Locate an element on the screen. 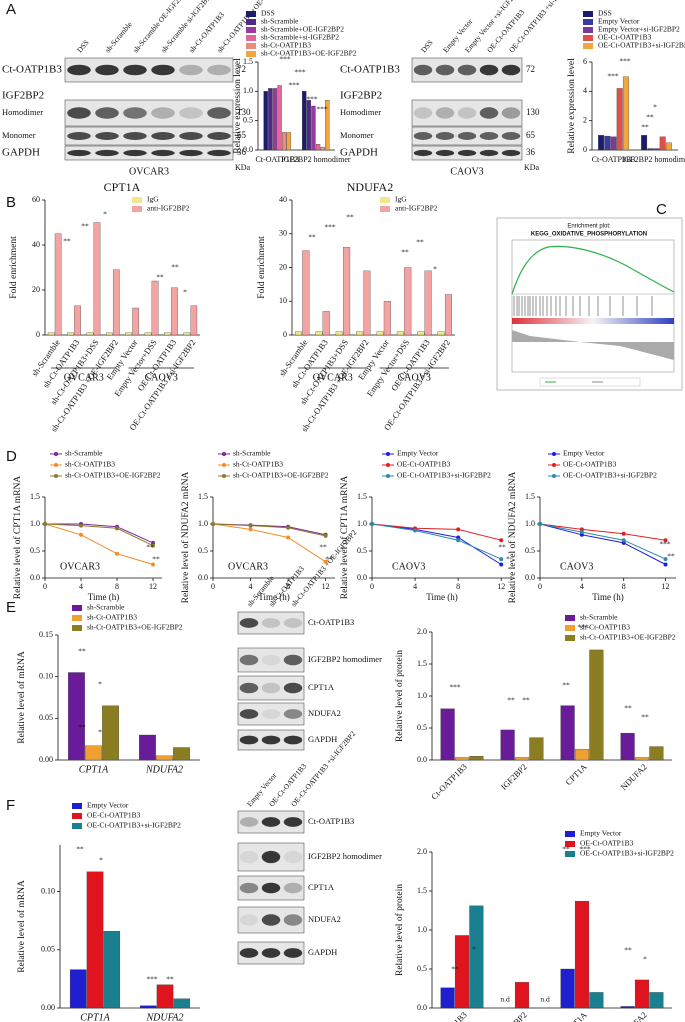 This screenshot has height=1022, width=685. legend-label: Empty Vector+si-IGF2BP2 is located at coordinates (639, 29).